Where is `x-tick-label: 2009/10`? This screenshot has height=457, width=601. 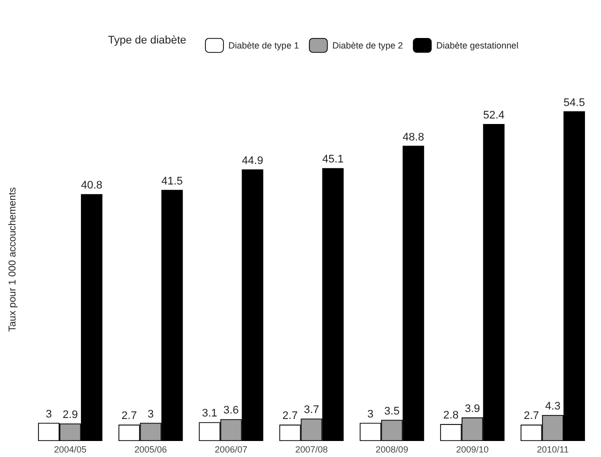
x-tick-label: 2009/10 is located at coordinates (472, 449).